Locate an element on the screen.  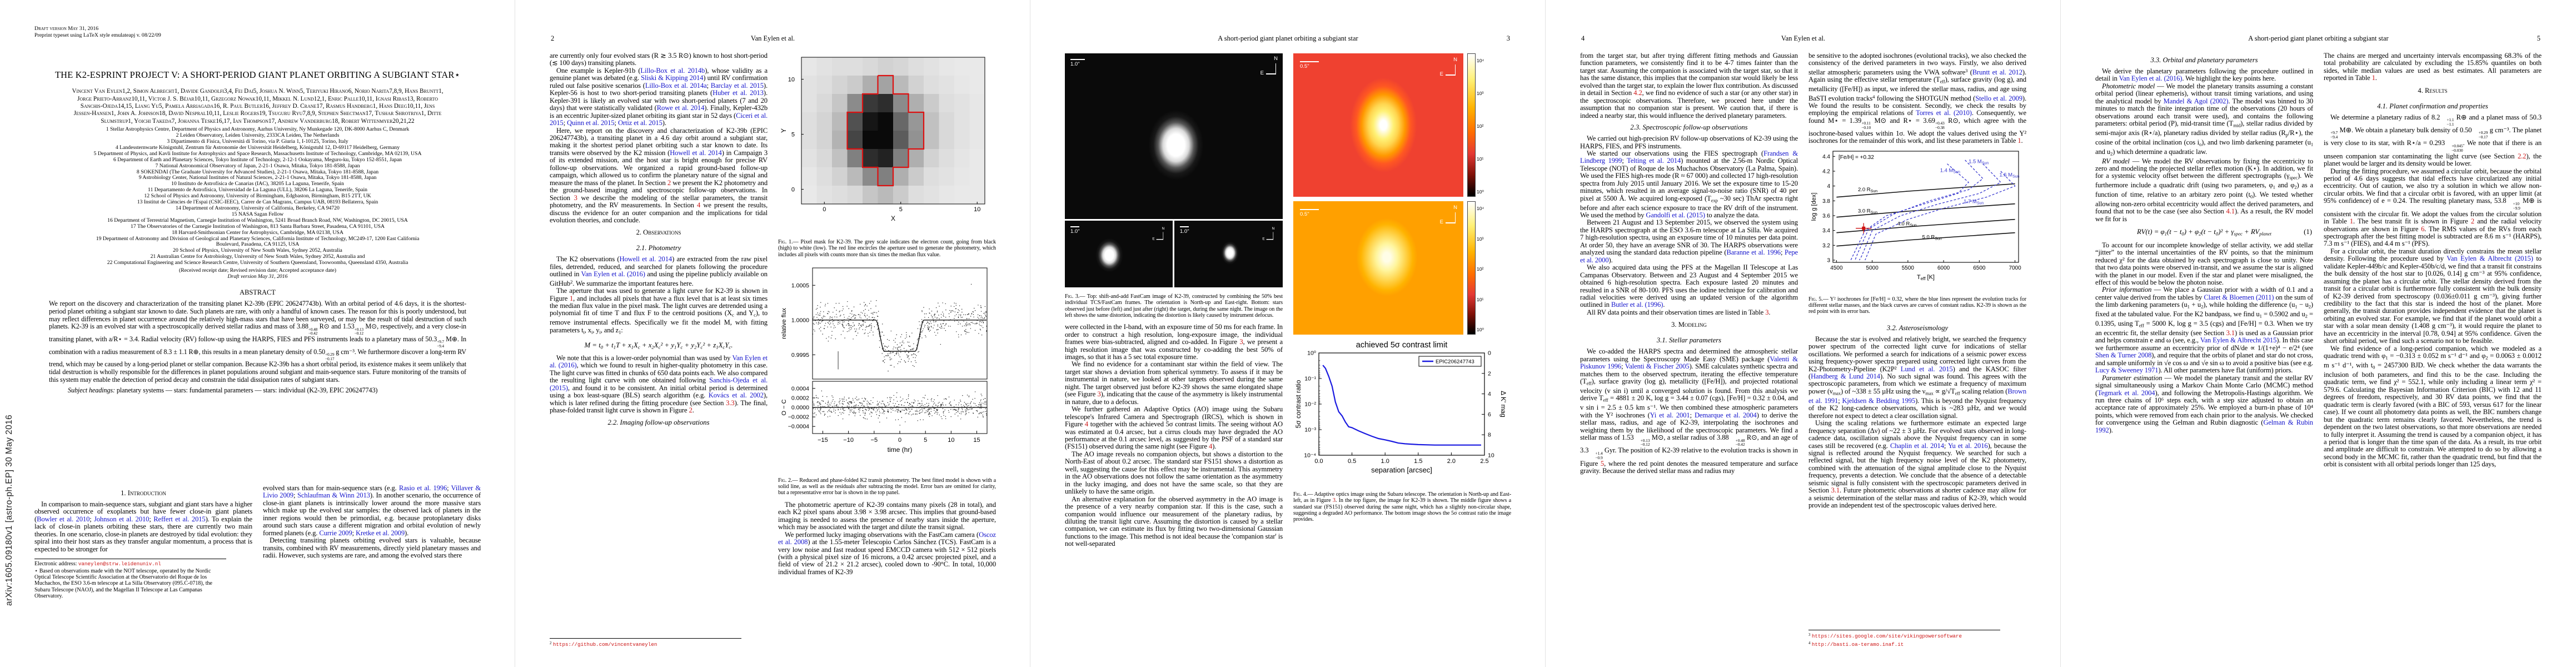
citation-link: Barclay et al. 2015 is located at coordinates (737, 85).